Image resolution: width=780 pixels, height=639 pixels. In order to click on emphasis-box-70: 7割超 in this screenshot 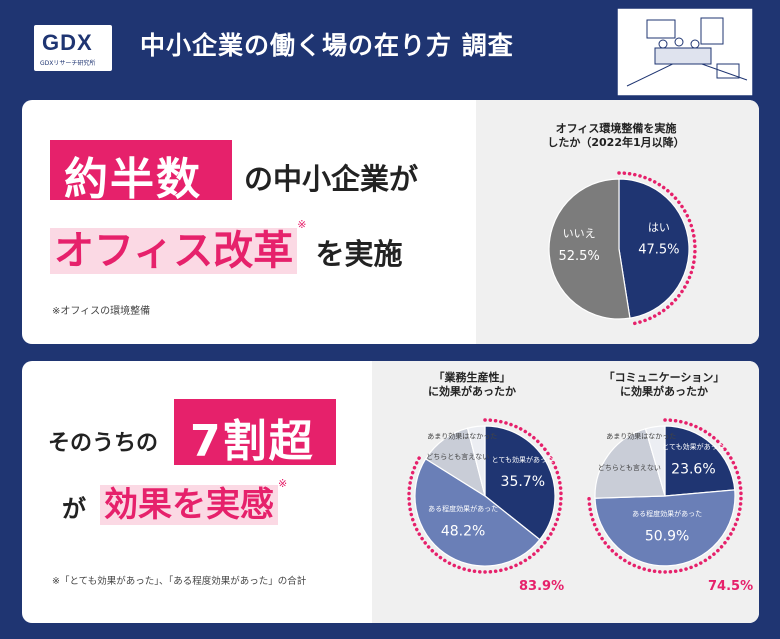, I will do `click(255, 433)`.